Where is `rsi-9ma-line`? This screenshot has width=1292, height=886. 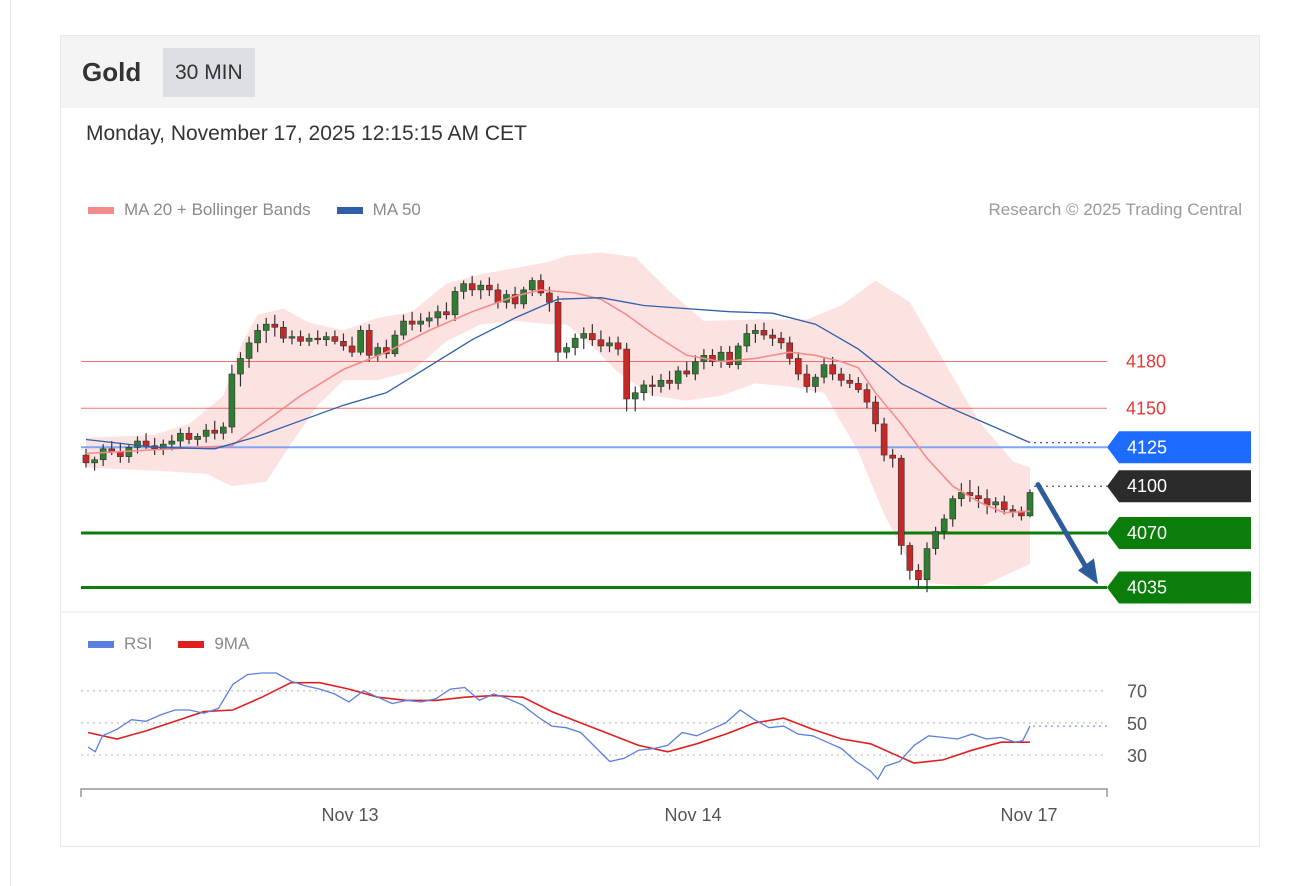
rsi-9ma-line is located at coordinates (558, 722).